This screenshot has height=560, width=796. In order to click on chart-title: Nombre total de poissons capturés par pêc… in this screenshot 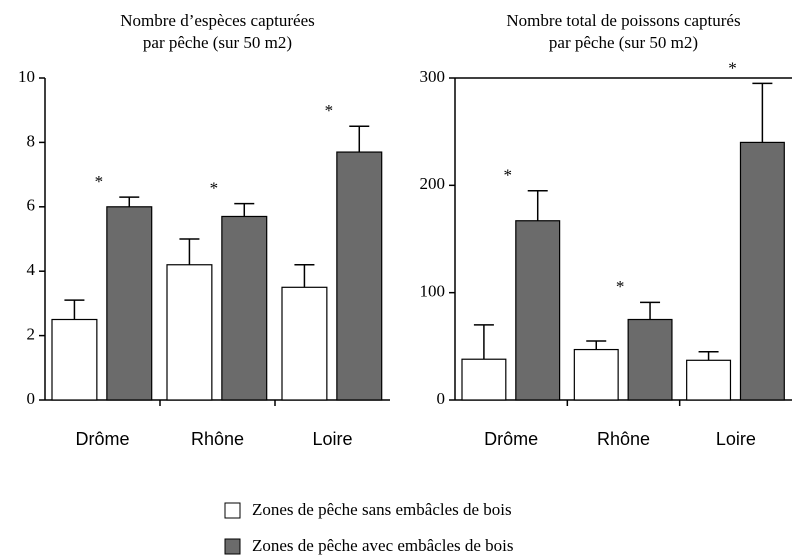, I will do `click(623, 31)`.